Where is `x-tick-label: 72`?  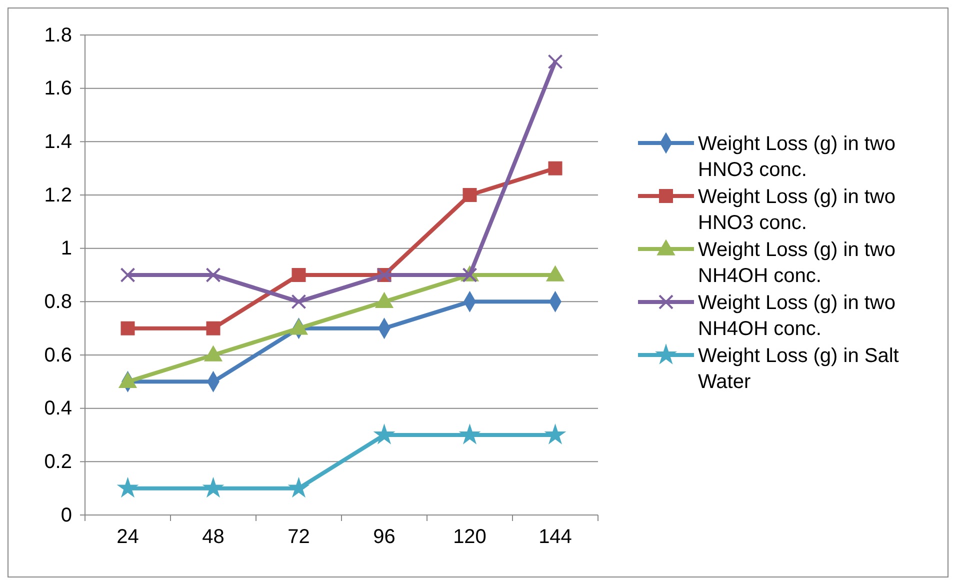 x-tick-label: 72 is located at coordinates (299, 537).